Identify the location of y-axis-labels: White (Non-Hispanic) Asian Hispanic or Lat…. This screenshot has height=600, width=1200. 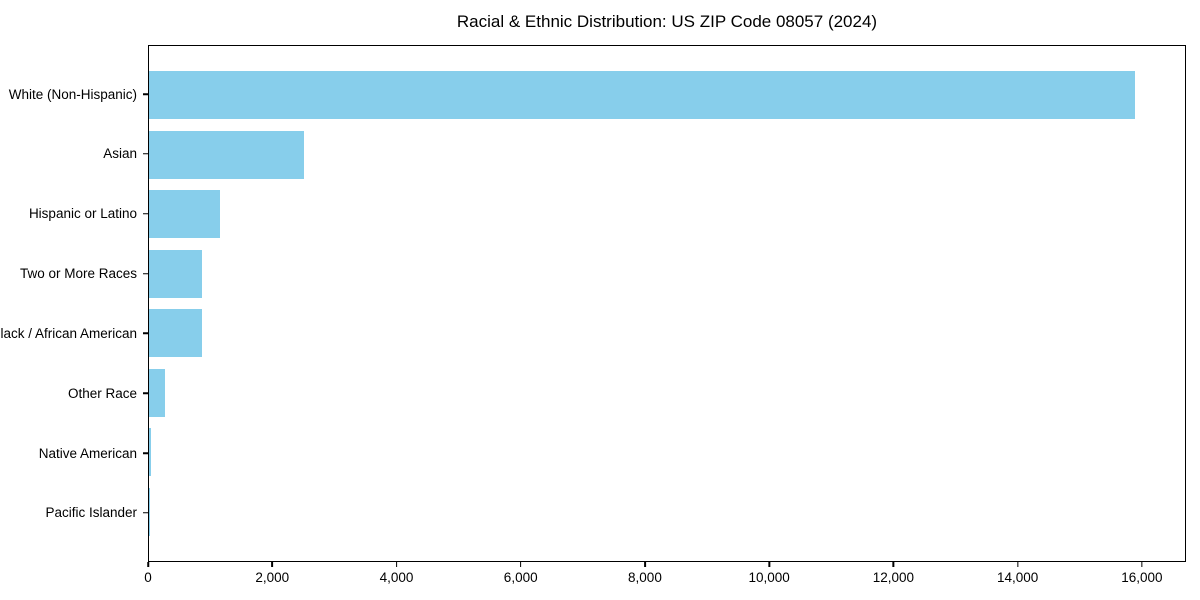
(74, 303).